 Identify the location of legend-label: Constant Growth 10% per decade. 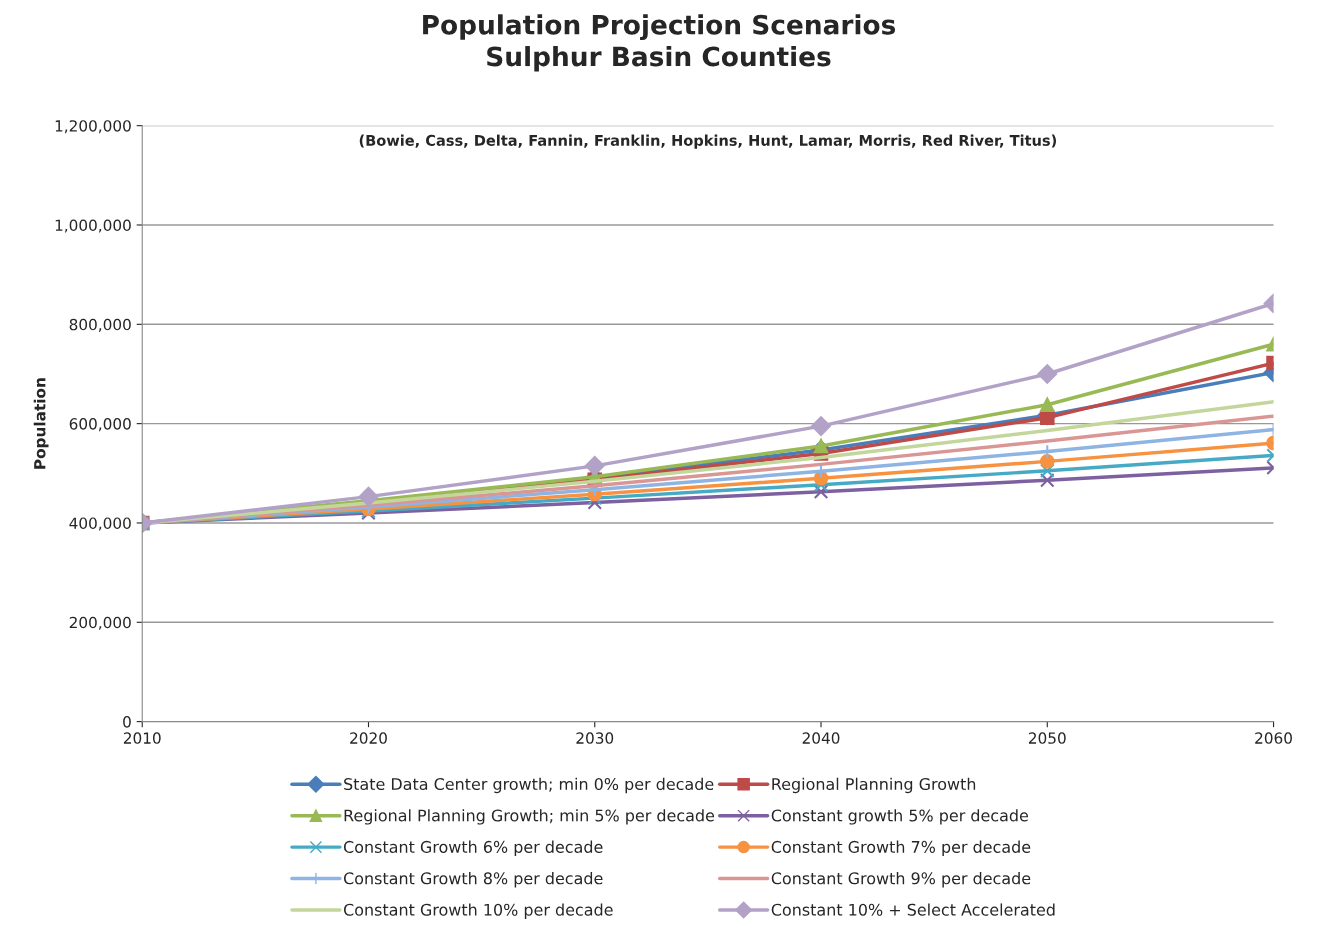
(478, 911).